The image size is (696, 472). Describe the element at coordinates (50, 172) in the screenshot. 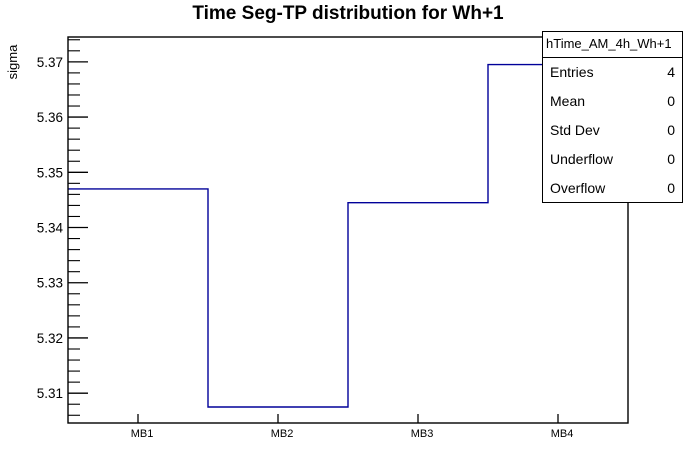

I see `y-tick-label: 5.35` at that location.